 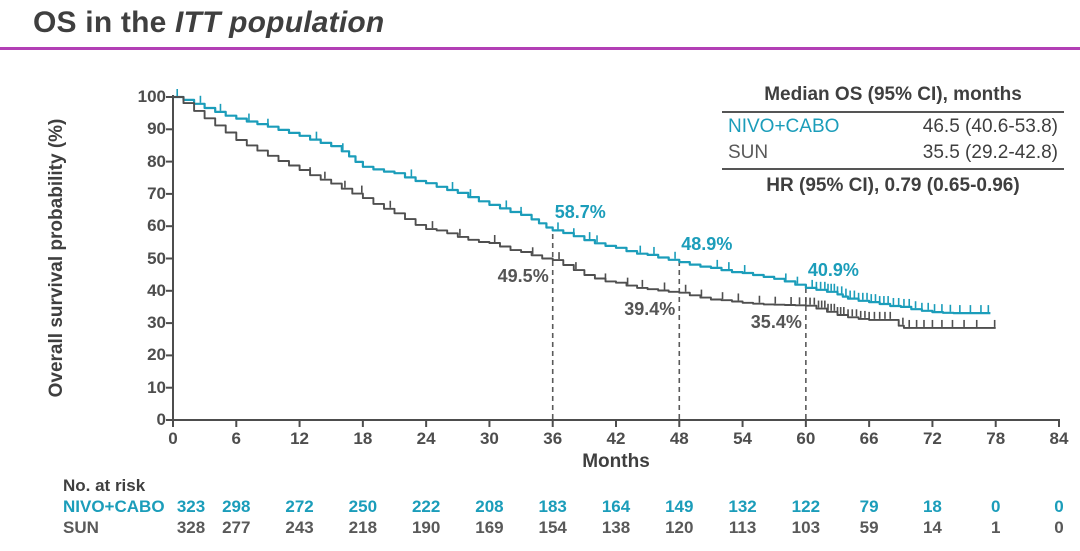 What do you see at coordinates (806, 506) in the screenshot?
I see `risk-count: 122` at bounding box center [806, 506].